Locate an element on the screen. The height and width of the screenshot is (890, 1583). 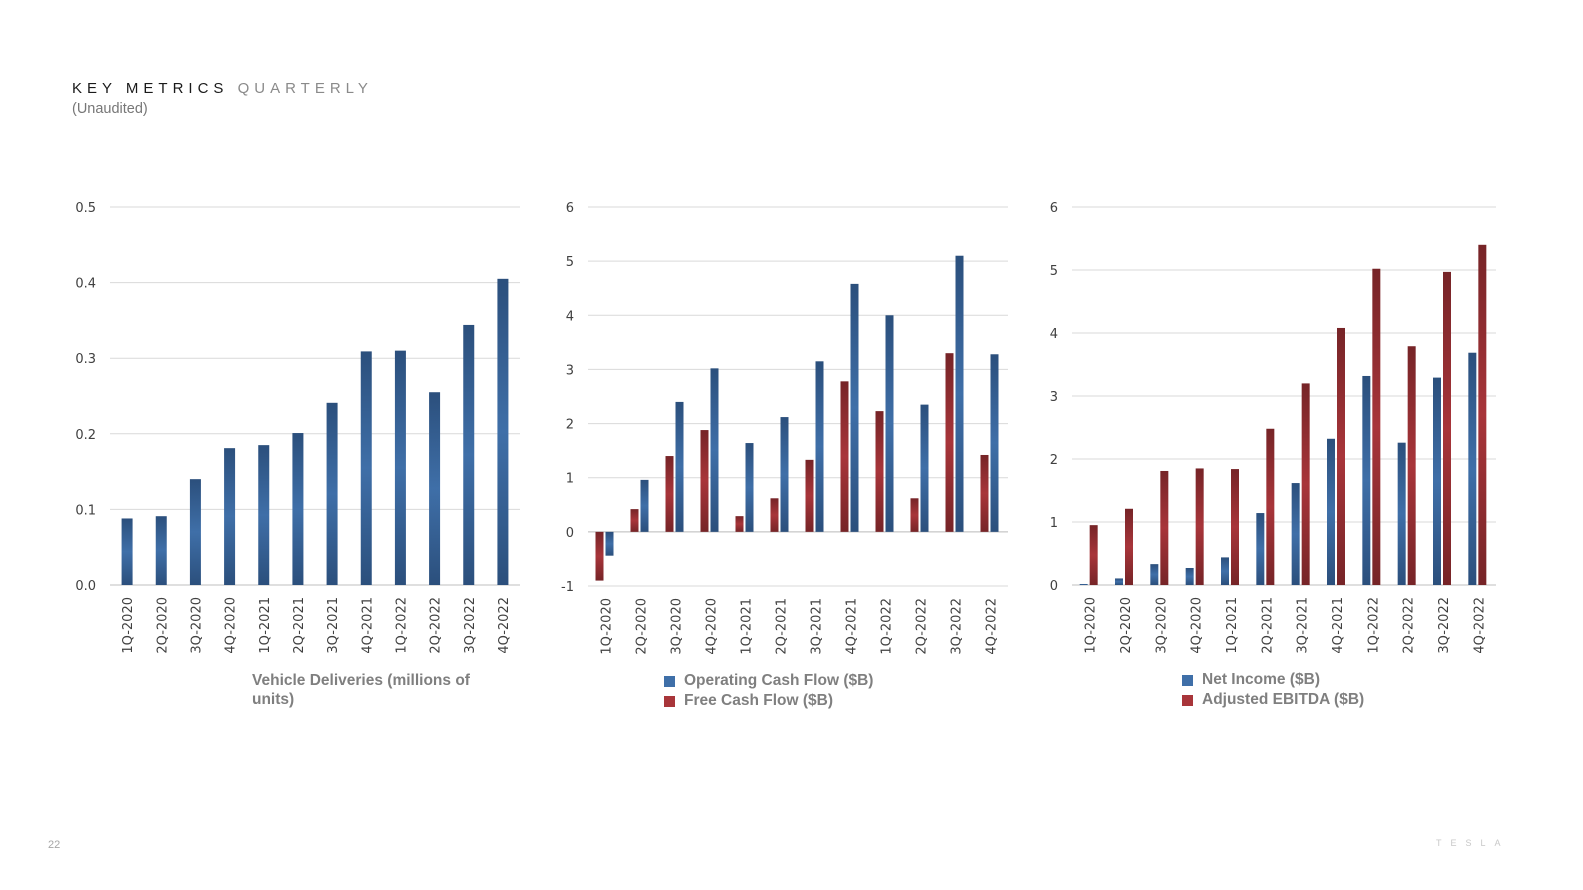
y-tick-label: 6 is located at coordinates (570, 208).